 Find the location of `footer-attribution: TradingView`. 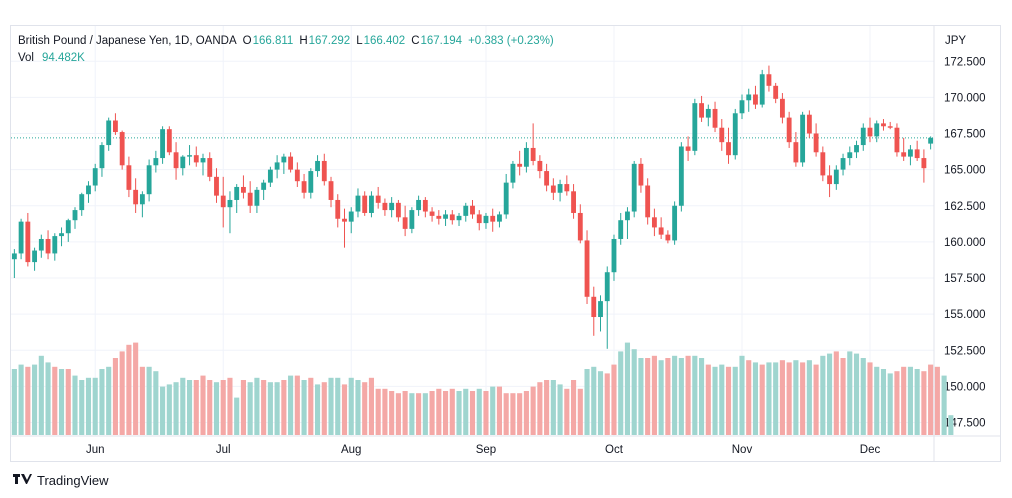

footer-attribution: TradingView is located at coordinates (60, 480).